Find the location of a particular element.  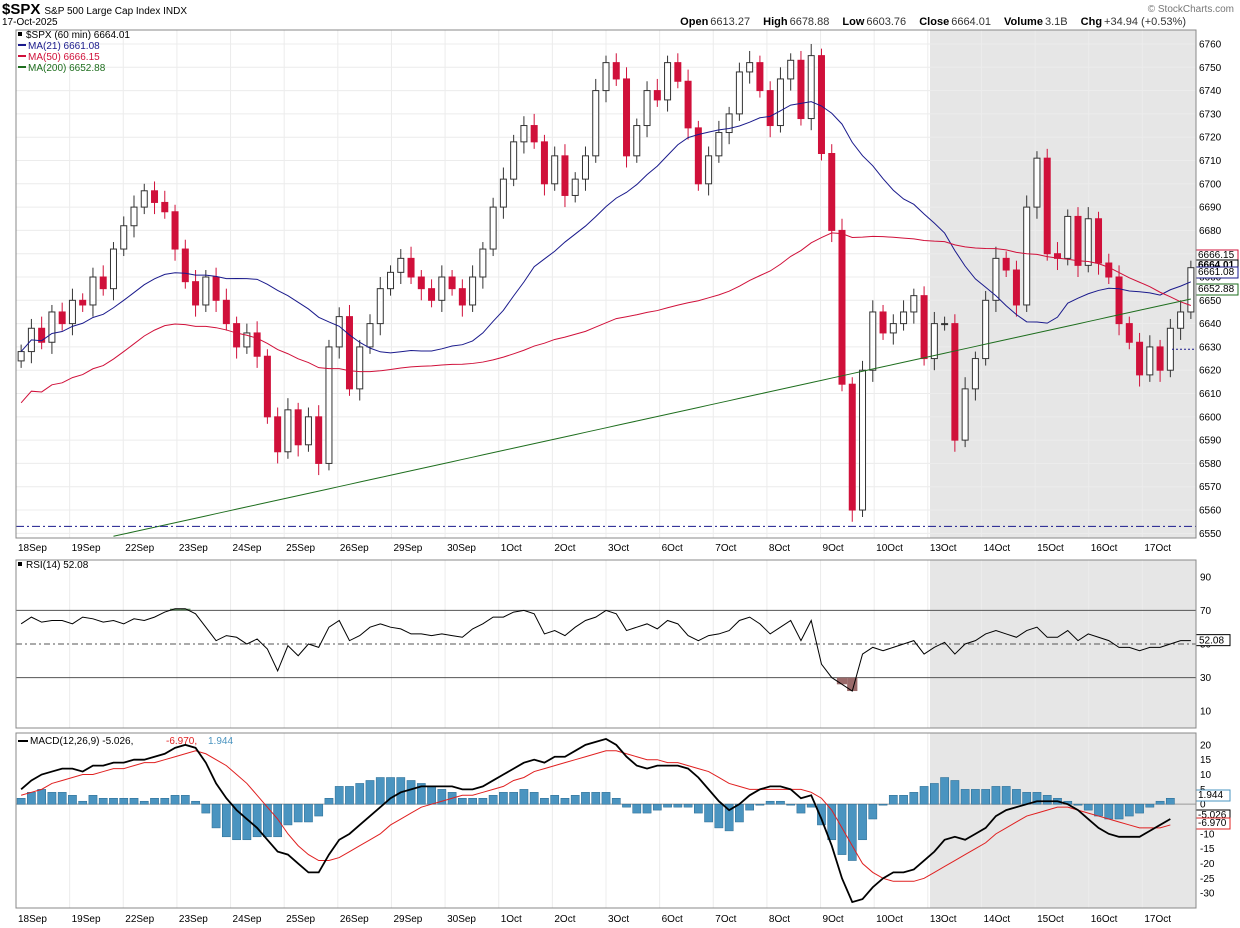

date-tick-label: 17Oct is located at coordinates (1157, 548).